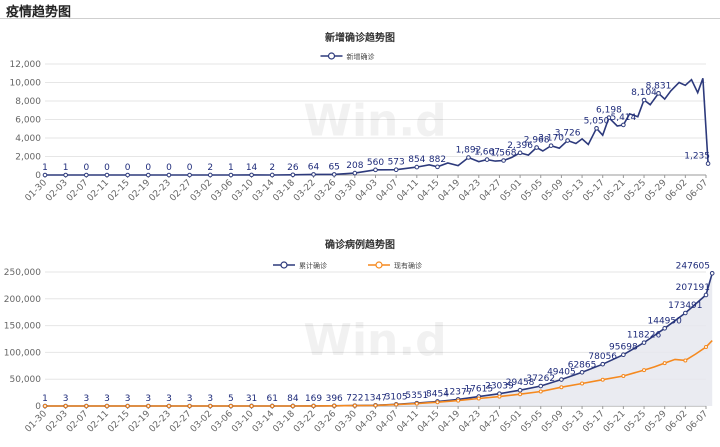  What do you see at coordinates (623, 118) in the screenshot?
I see `data-label: 5,414` at bounding box center [623, 118].